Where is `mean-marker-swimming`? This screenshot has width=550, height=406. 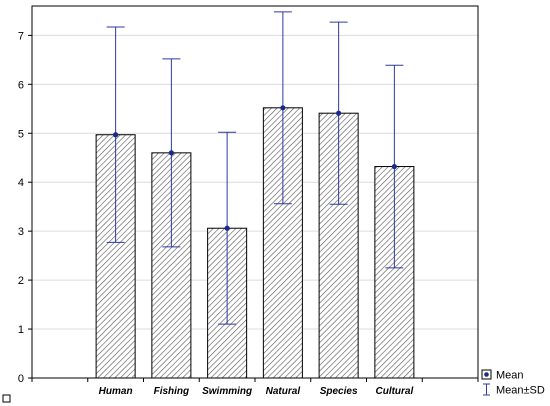 mean-marker-swimming is located at coordinates (227, 228).